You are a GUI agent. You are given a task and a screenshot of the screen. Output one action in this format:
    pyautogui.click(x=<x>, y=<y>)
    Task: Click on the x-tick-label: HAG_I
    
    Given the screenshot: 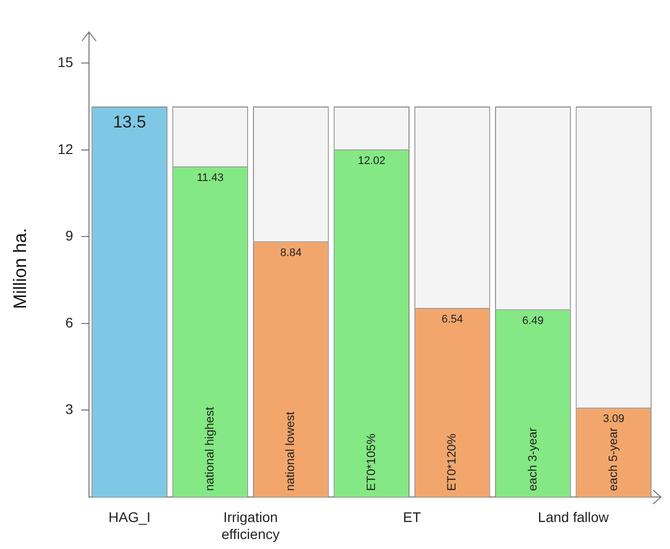 What is the action you would take?
    pyautogui.click(x=129, y=516)
    